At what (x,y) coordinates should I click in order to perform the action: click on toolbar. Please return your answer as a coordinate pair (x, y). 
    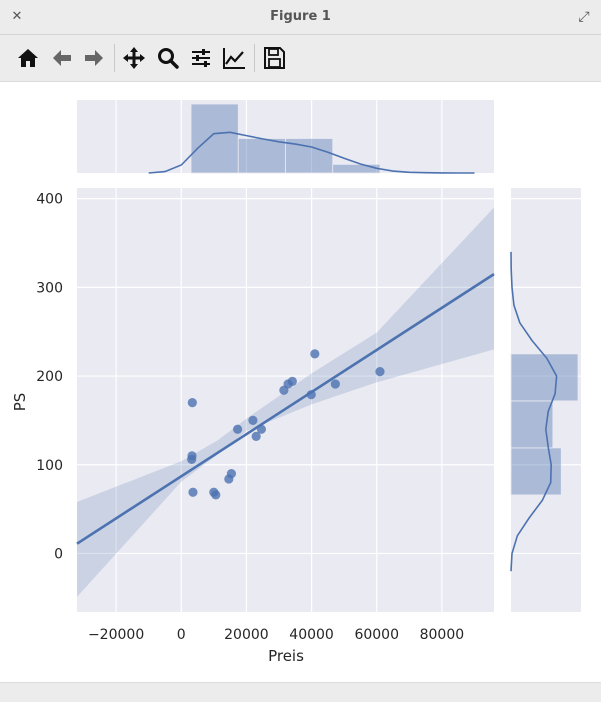
    Looking at the image, I should click on (300, 58).